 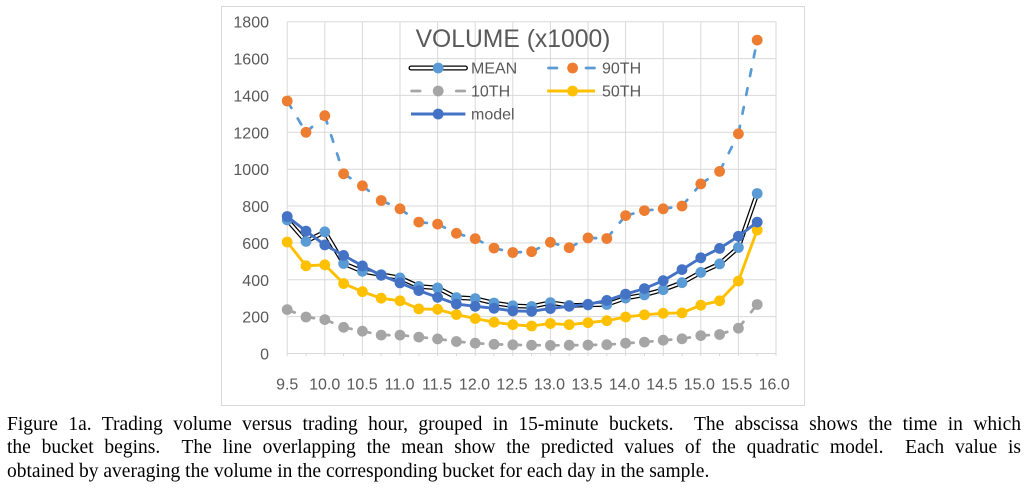 What do you see at coordinates (251, 96) in the screenshot?
I see `svg-text: 1400` at bounding box center [251, 96].